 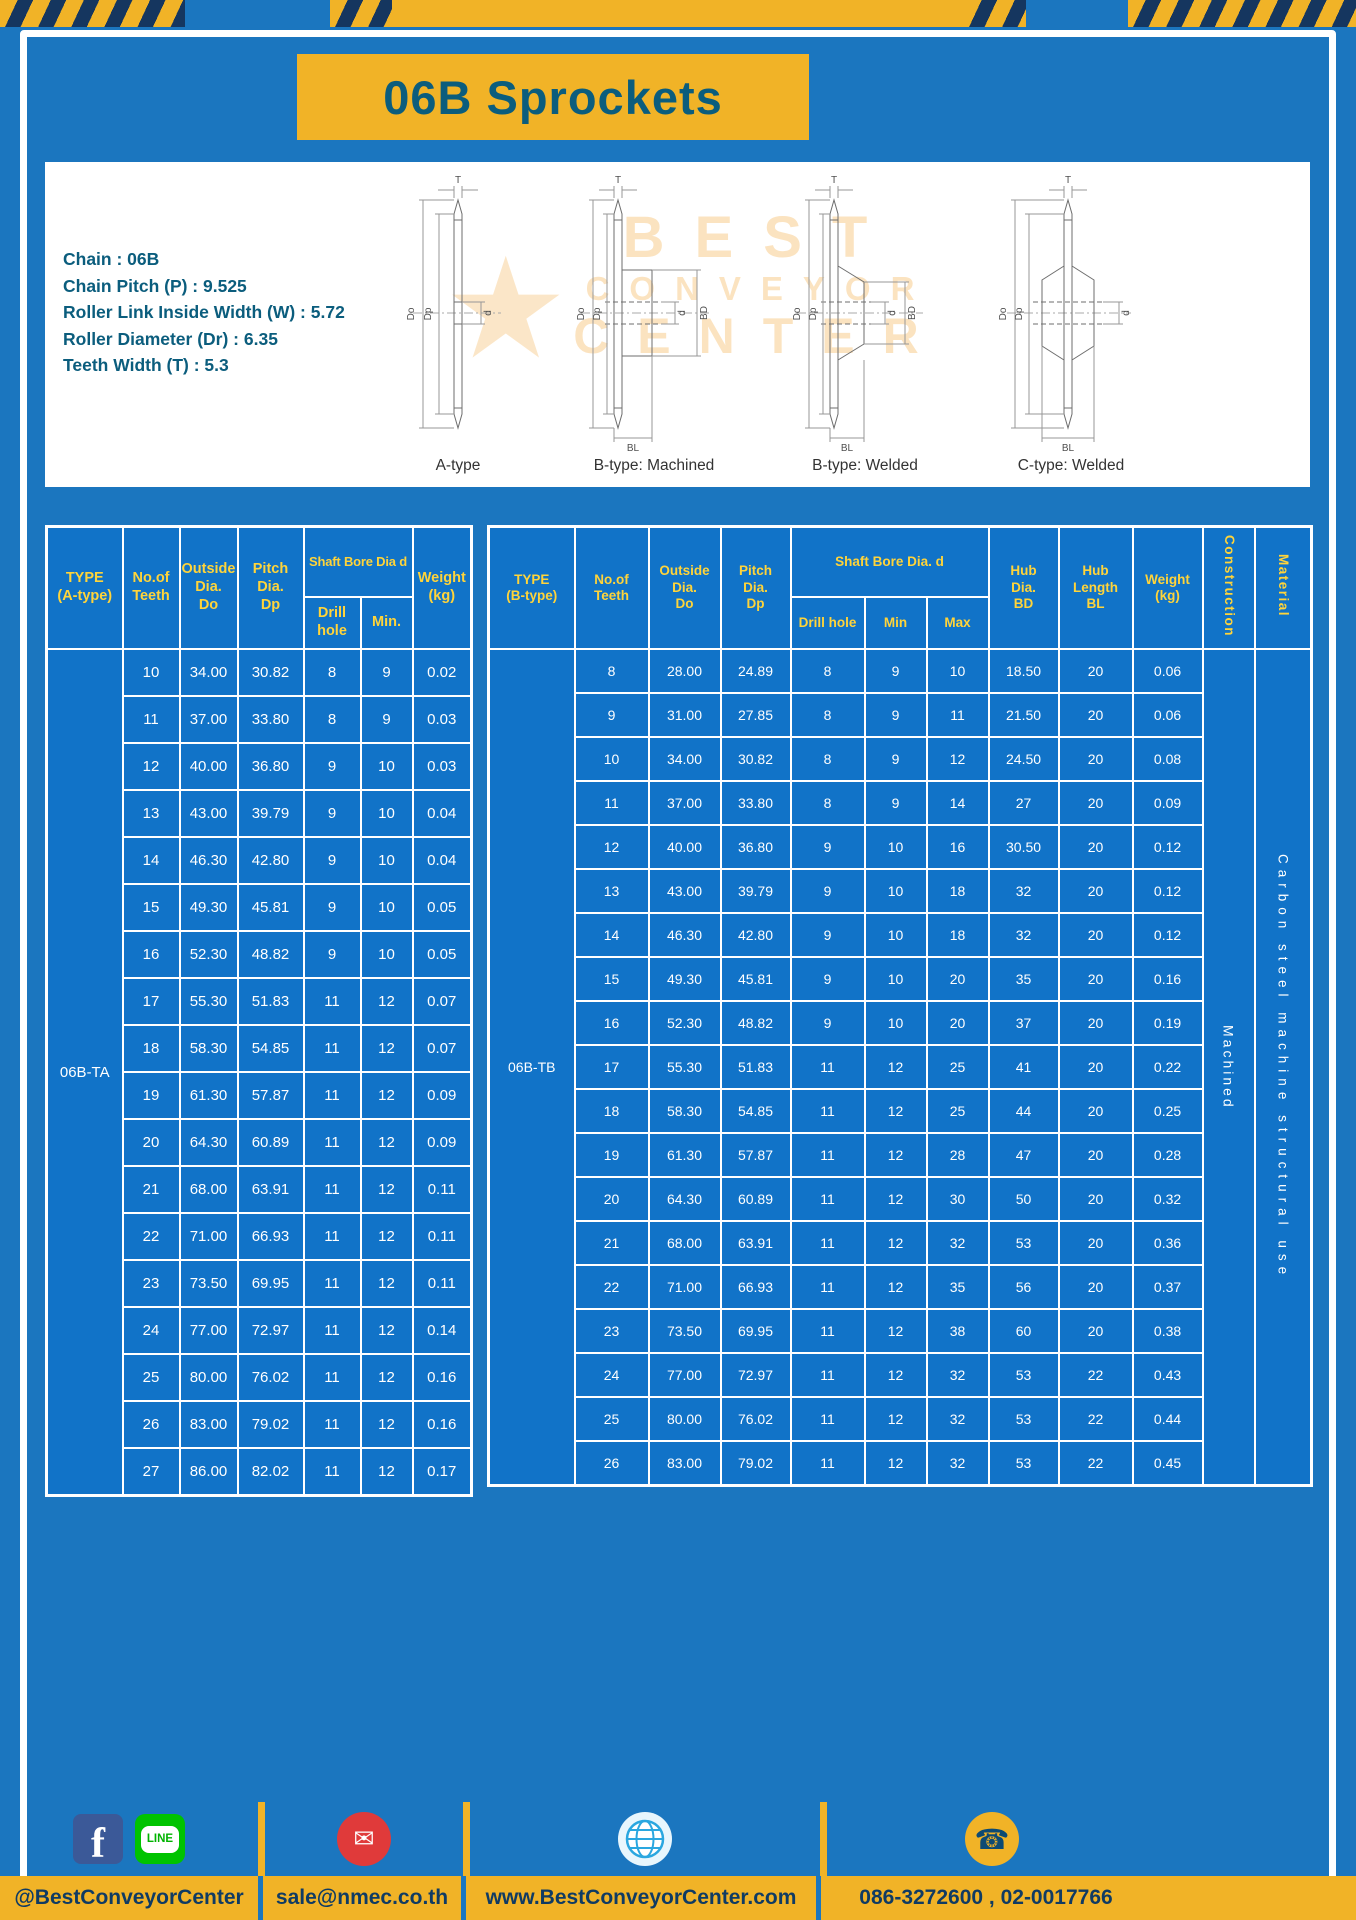 What do you see at coordinates (900, 715) in the screenshot?
I see `table-row: 9 31.00 27.85 8 9 11 21.50 20 0.06` at bounding box center [900, 715].